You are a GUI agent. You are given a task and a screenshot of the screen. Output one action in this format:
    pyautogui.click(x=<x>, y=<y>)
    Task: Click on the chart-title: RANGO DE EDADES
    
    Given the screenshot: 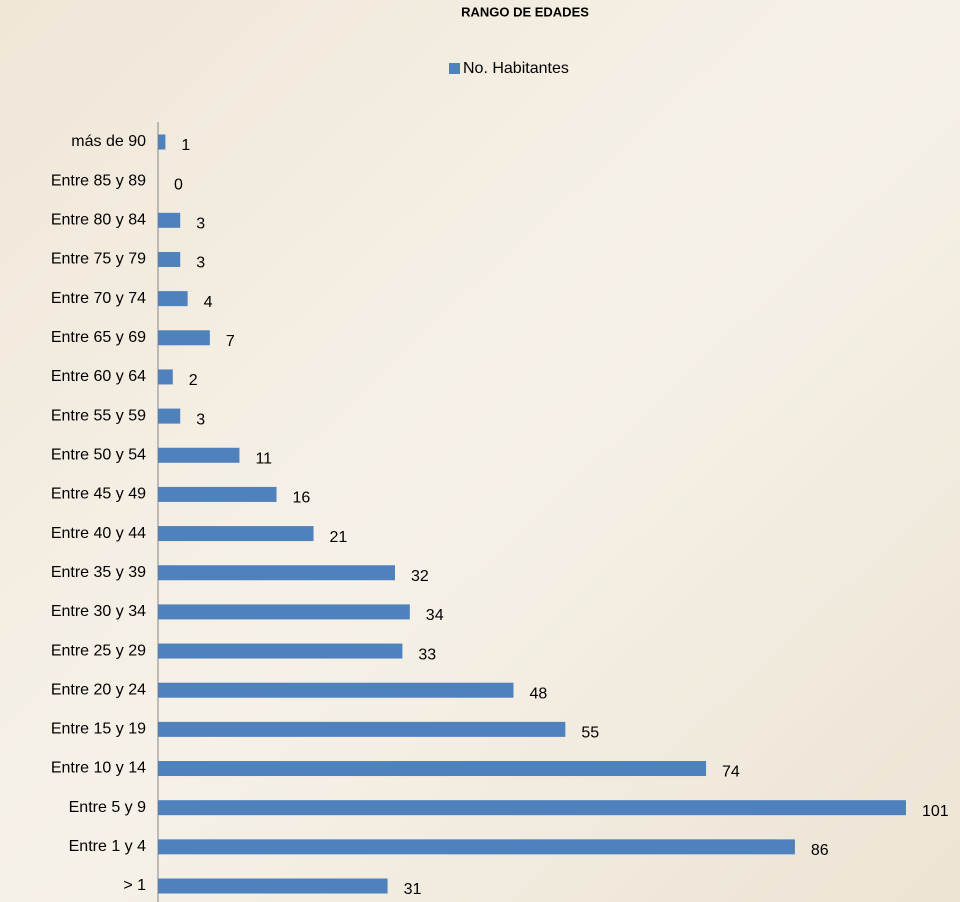 What is the action you would take?
    pyautogui.click(x=525, y=11)
    